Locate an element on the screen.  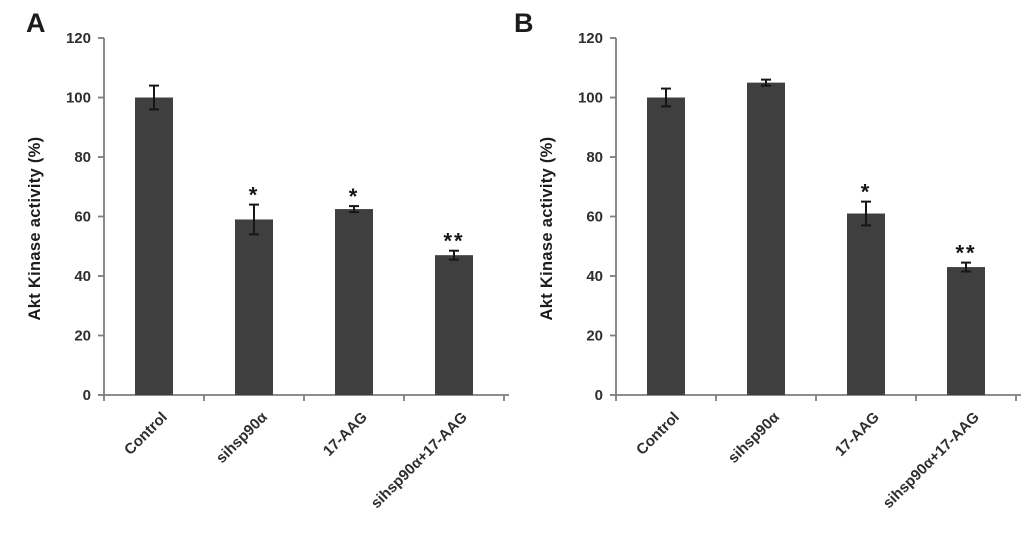
panel-b-letter: B is located at coordinates (524, 23).